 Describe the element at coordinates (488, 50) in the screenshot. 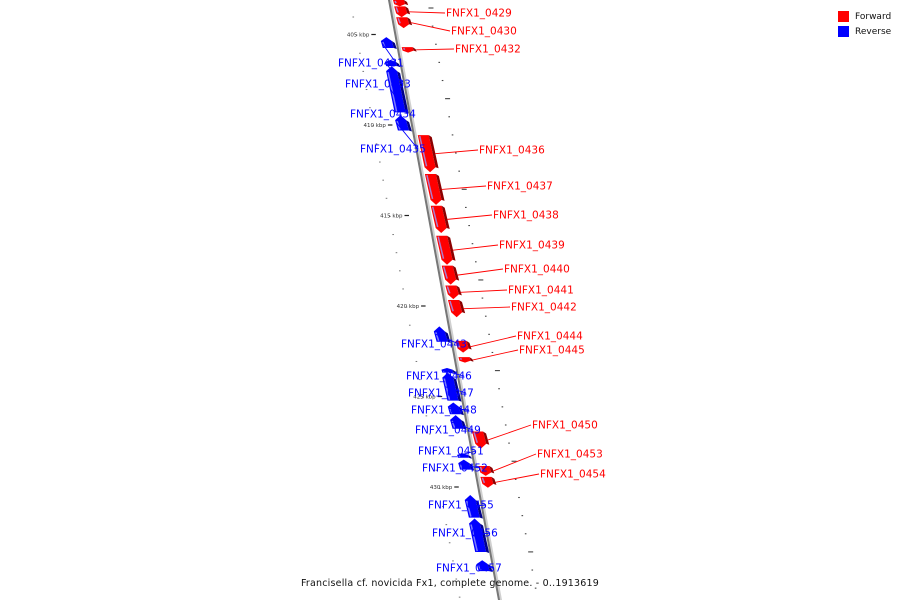

I see `gene-0432-label: FNFX1_0432` at that location.